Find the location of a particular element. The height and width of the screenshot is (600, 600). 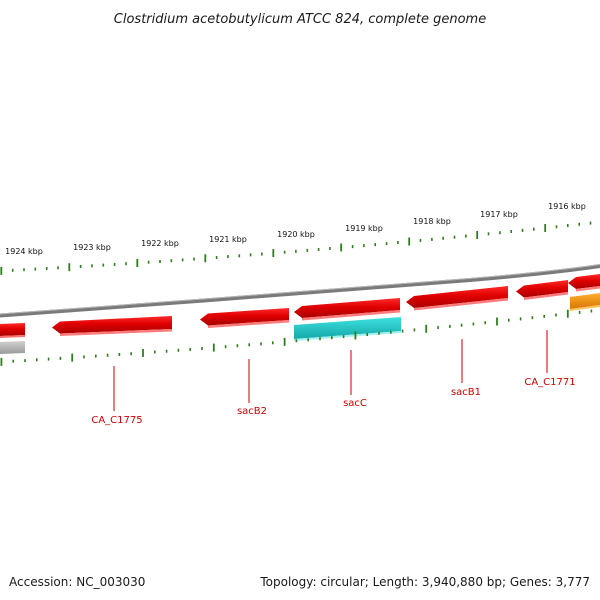

gene-partial-right is located at coordinates (584, 283).